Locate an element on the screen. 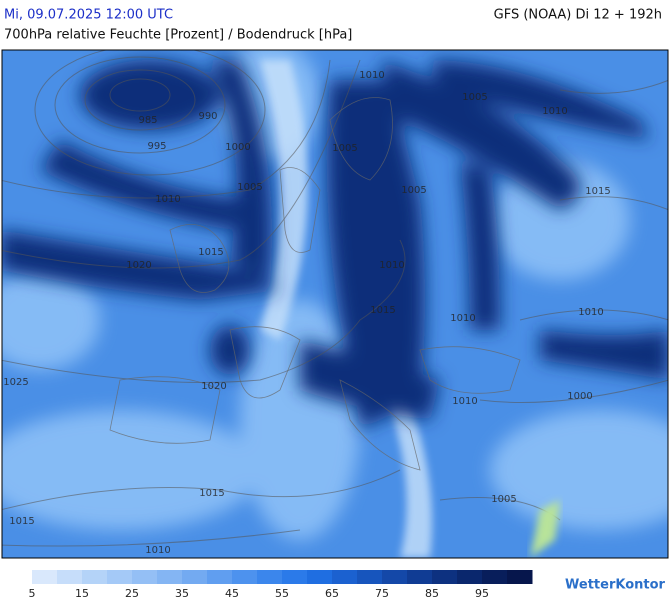 This screenshot has height=600, width=669. timestamp: Mi, 09.07.2025 12:00 UTC is located at coordinates (88, 15).